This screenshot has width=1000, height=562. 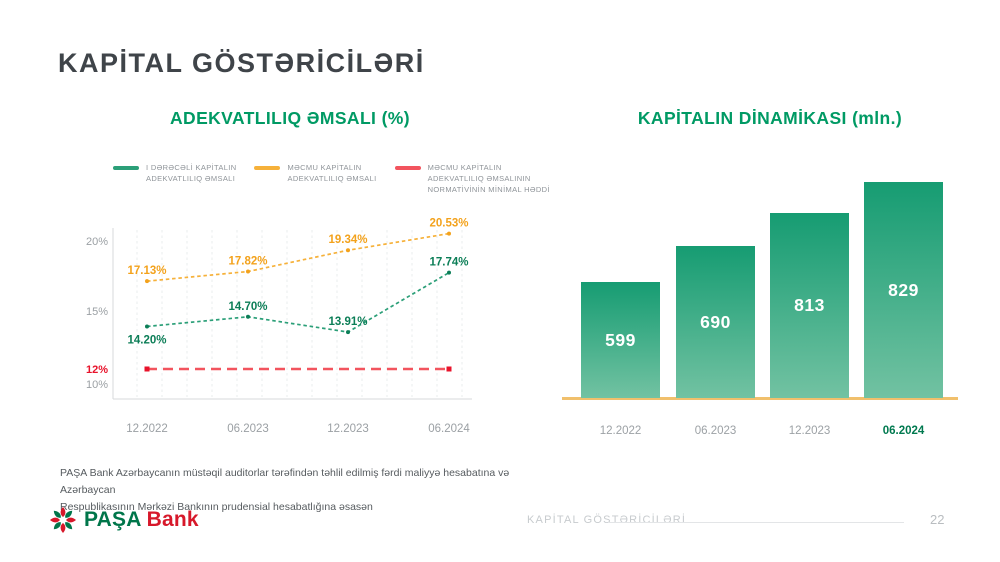 I want to click on data-point-label: 19.34%, so click(x=347, y=240).